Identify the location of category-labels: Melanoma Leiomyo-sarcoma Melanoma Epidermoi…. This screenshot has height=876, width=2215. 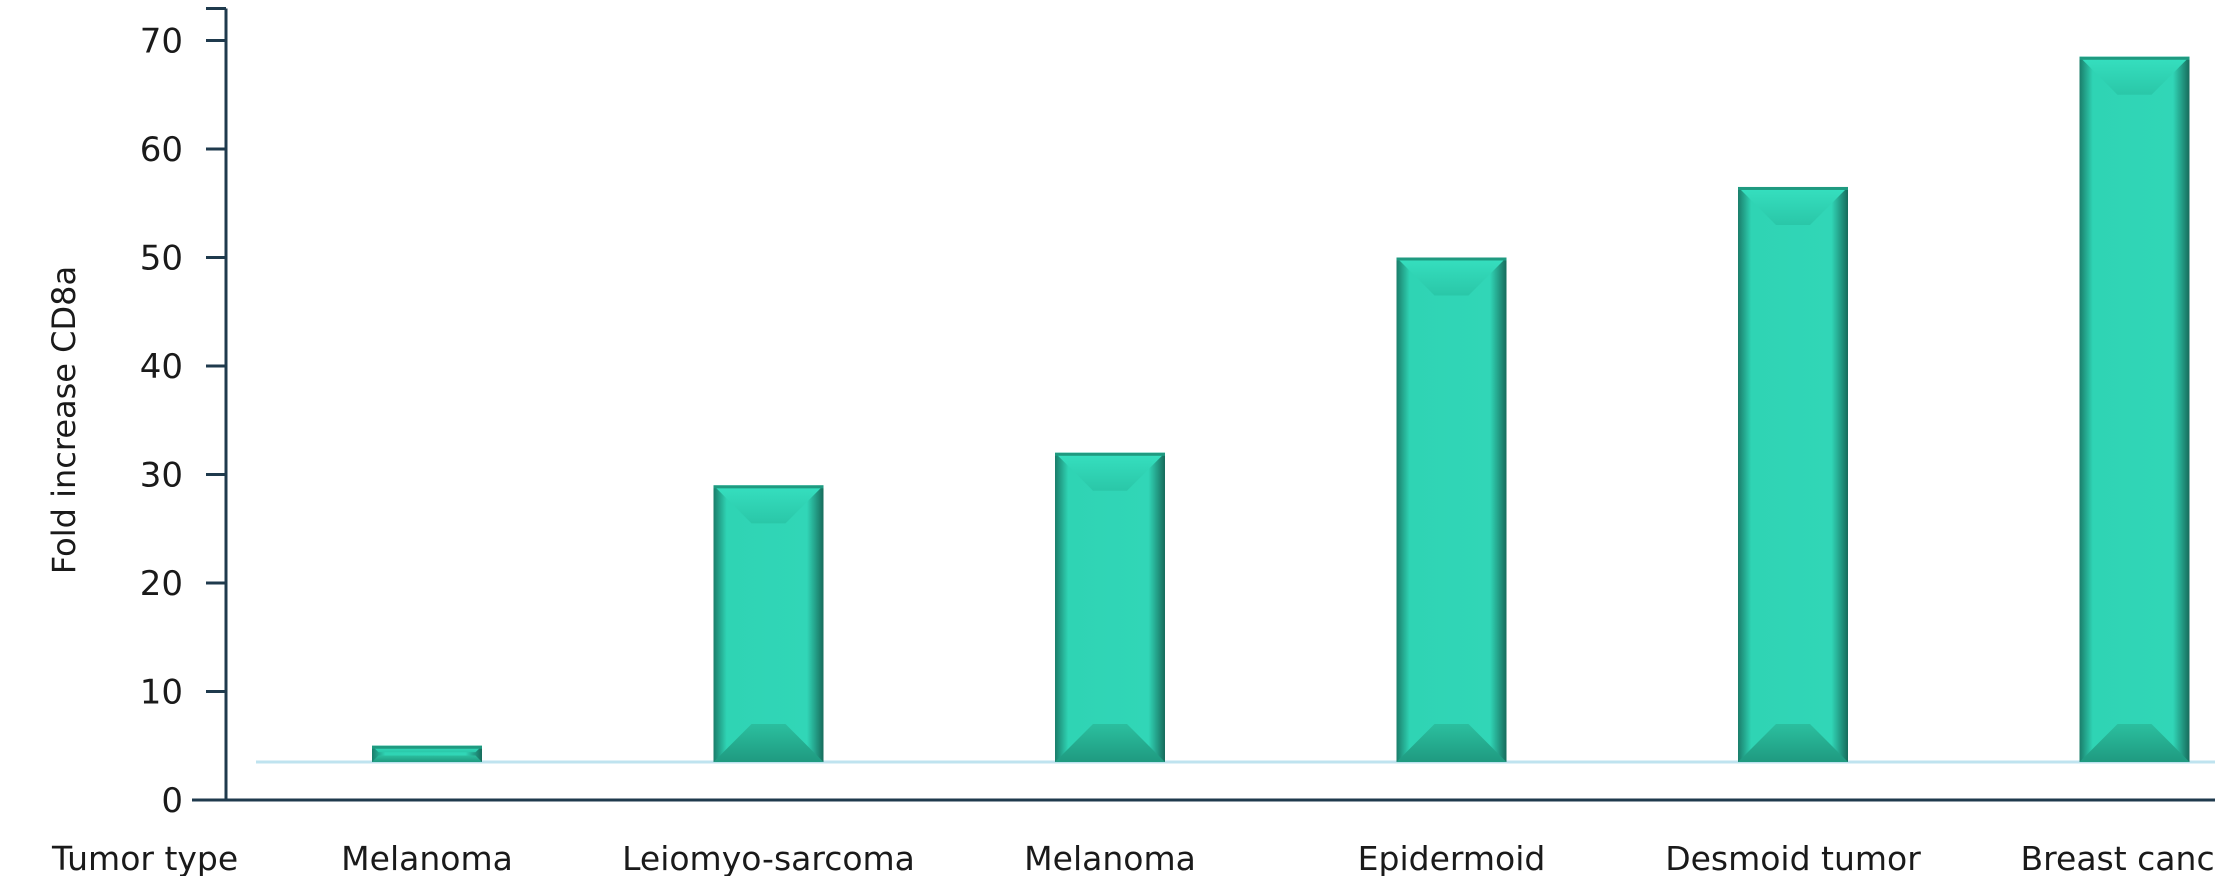
(1278, 857).